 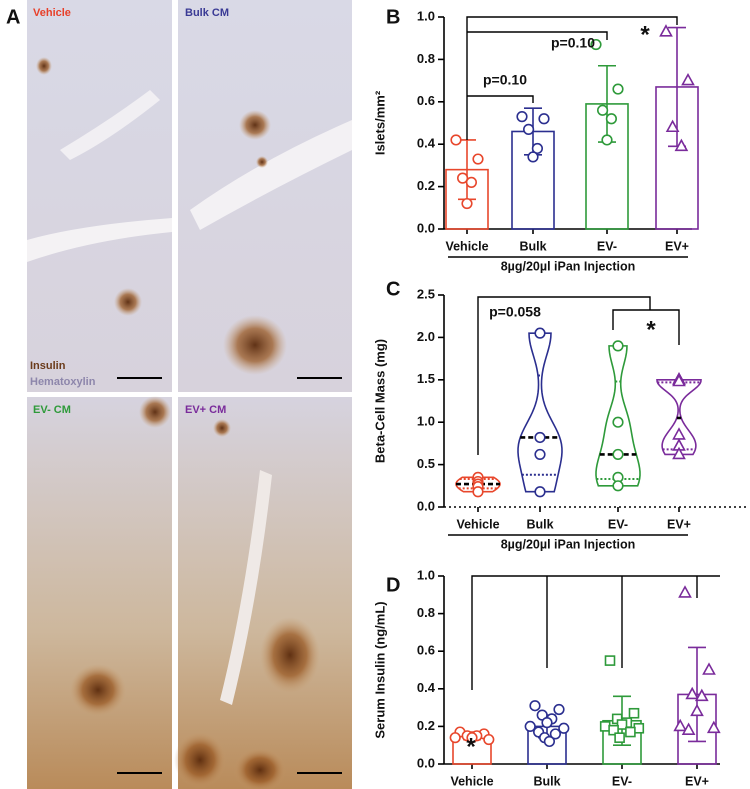 What do you see at coordinates (426, 293) in the screenshot?
I see `y-tick-label: 2.5` at bounding box center [426, 293].